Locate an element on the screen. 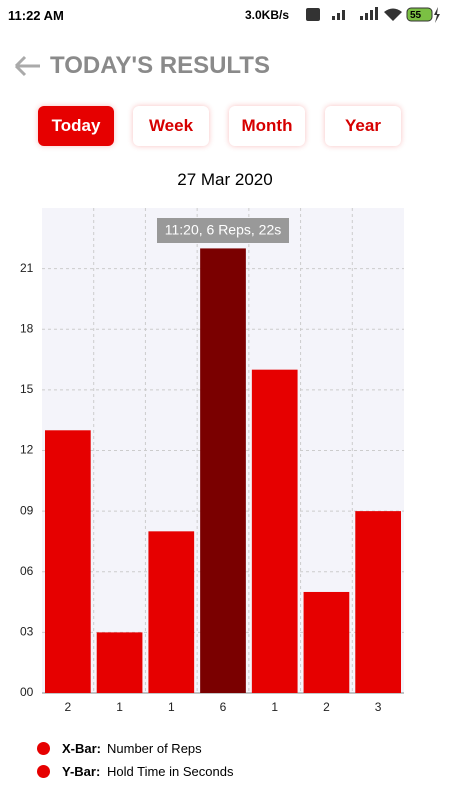  tooltip-text: 11:20, 6 Reps, 22s is located at coordinates (223, 230).